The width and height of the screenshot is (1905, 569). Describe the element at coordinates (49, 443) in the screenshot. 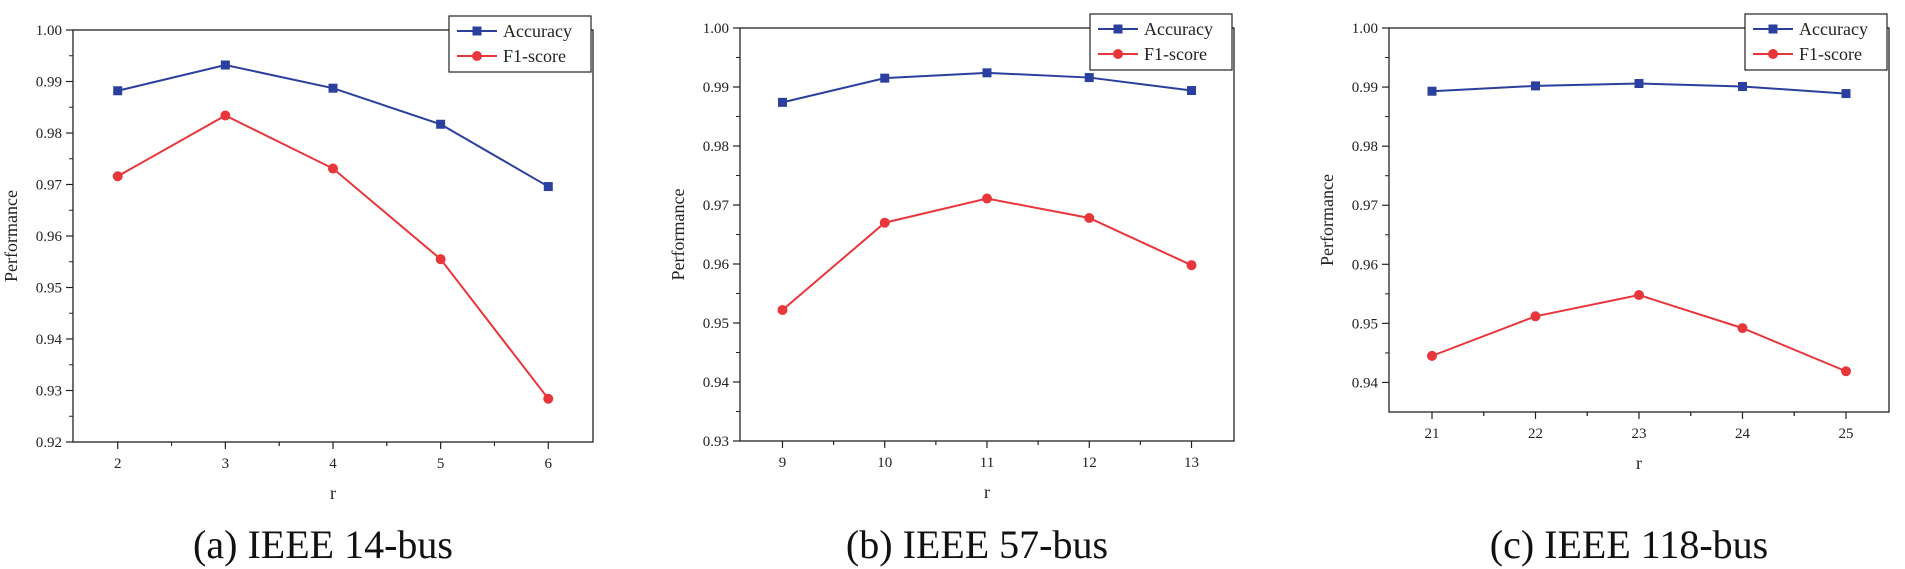

I see `y-tick-label: 0.92` at that location.